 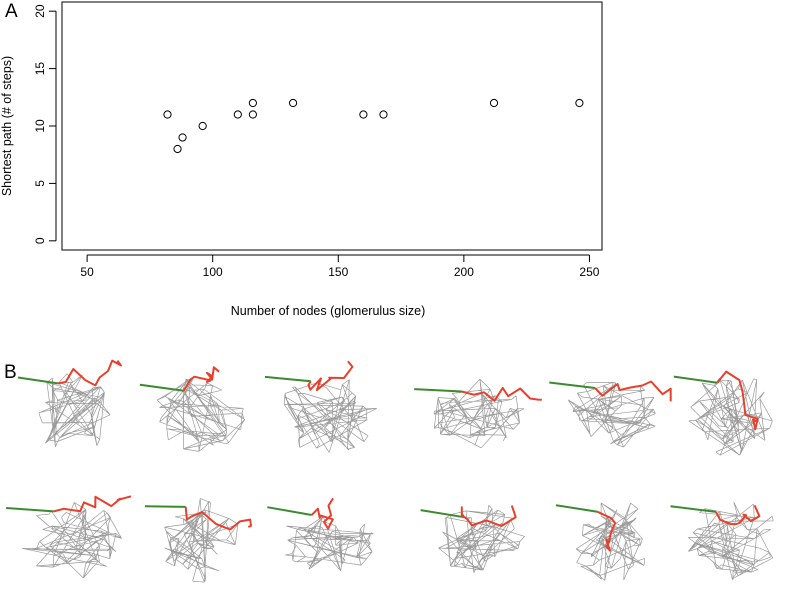 What do you see at coordinates (7, 126) in the screenshot?
I see `y-axis-label: Shortest path (# of steps)` at bounding box center [7, 126].